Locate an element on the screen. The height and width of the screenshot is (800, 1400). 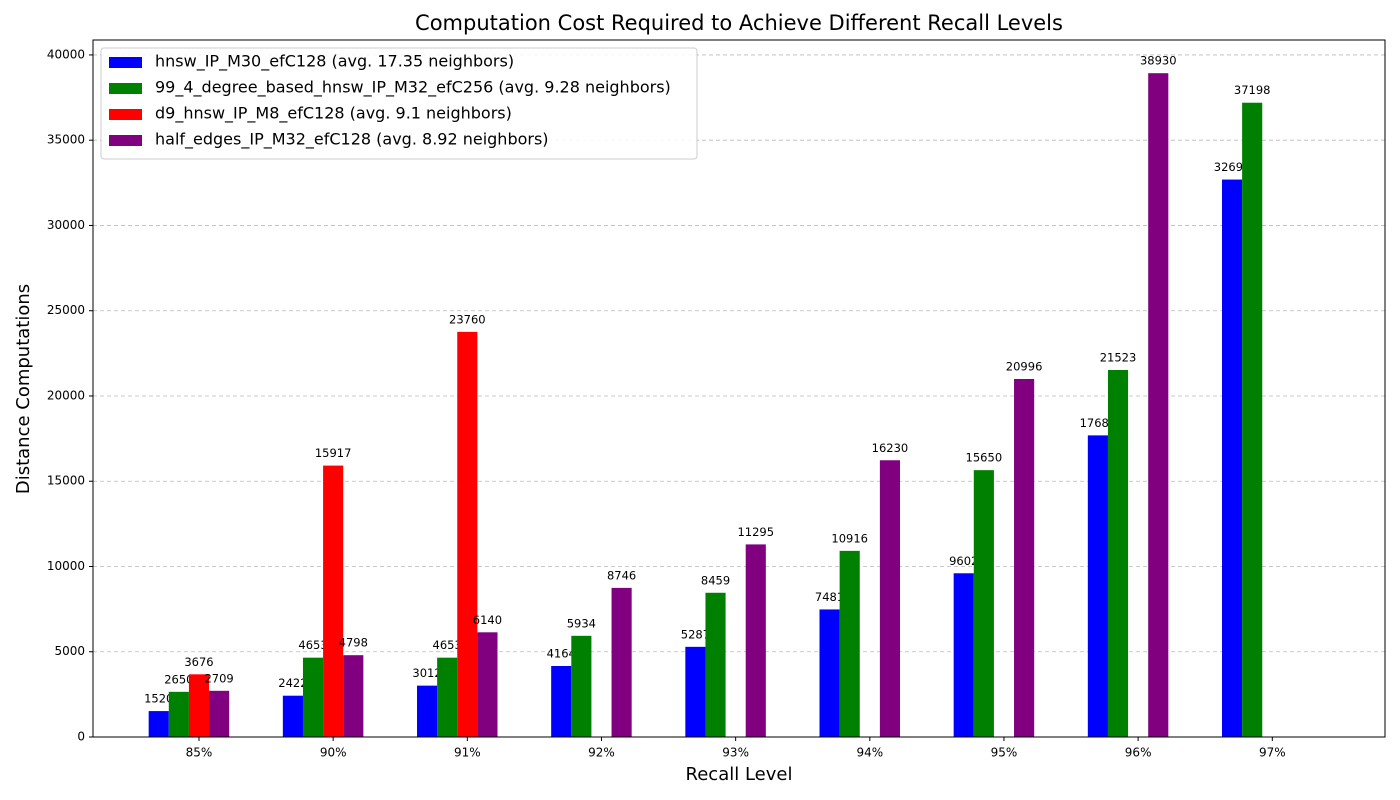
x-tick-label: 96% is located at coordinates (1138, 753).